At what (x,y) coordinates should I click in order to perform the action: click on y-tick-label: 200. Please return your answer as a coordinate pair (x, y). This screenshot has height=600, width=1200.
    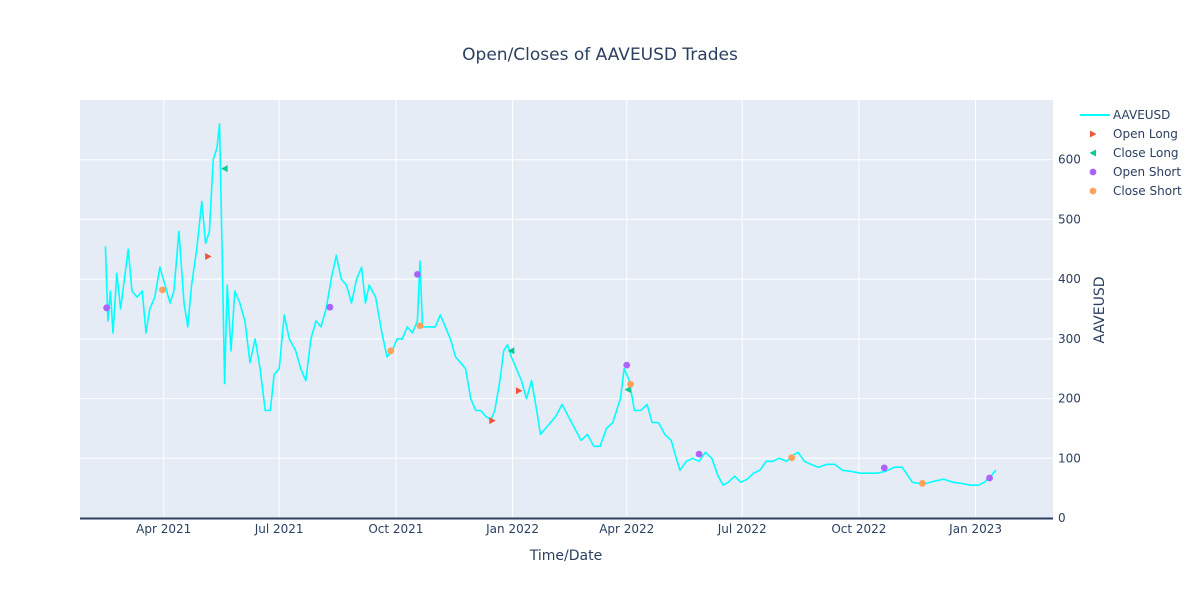
    Looking at the image, I should click on (1069, 399).